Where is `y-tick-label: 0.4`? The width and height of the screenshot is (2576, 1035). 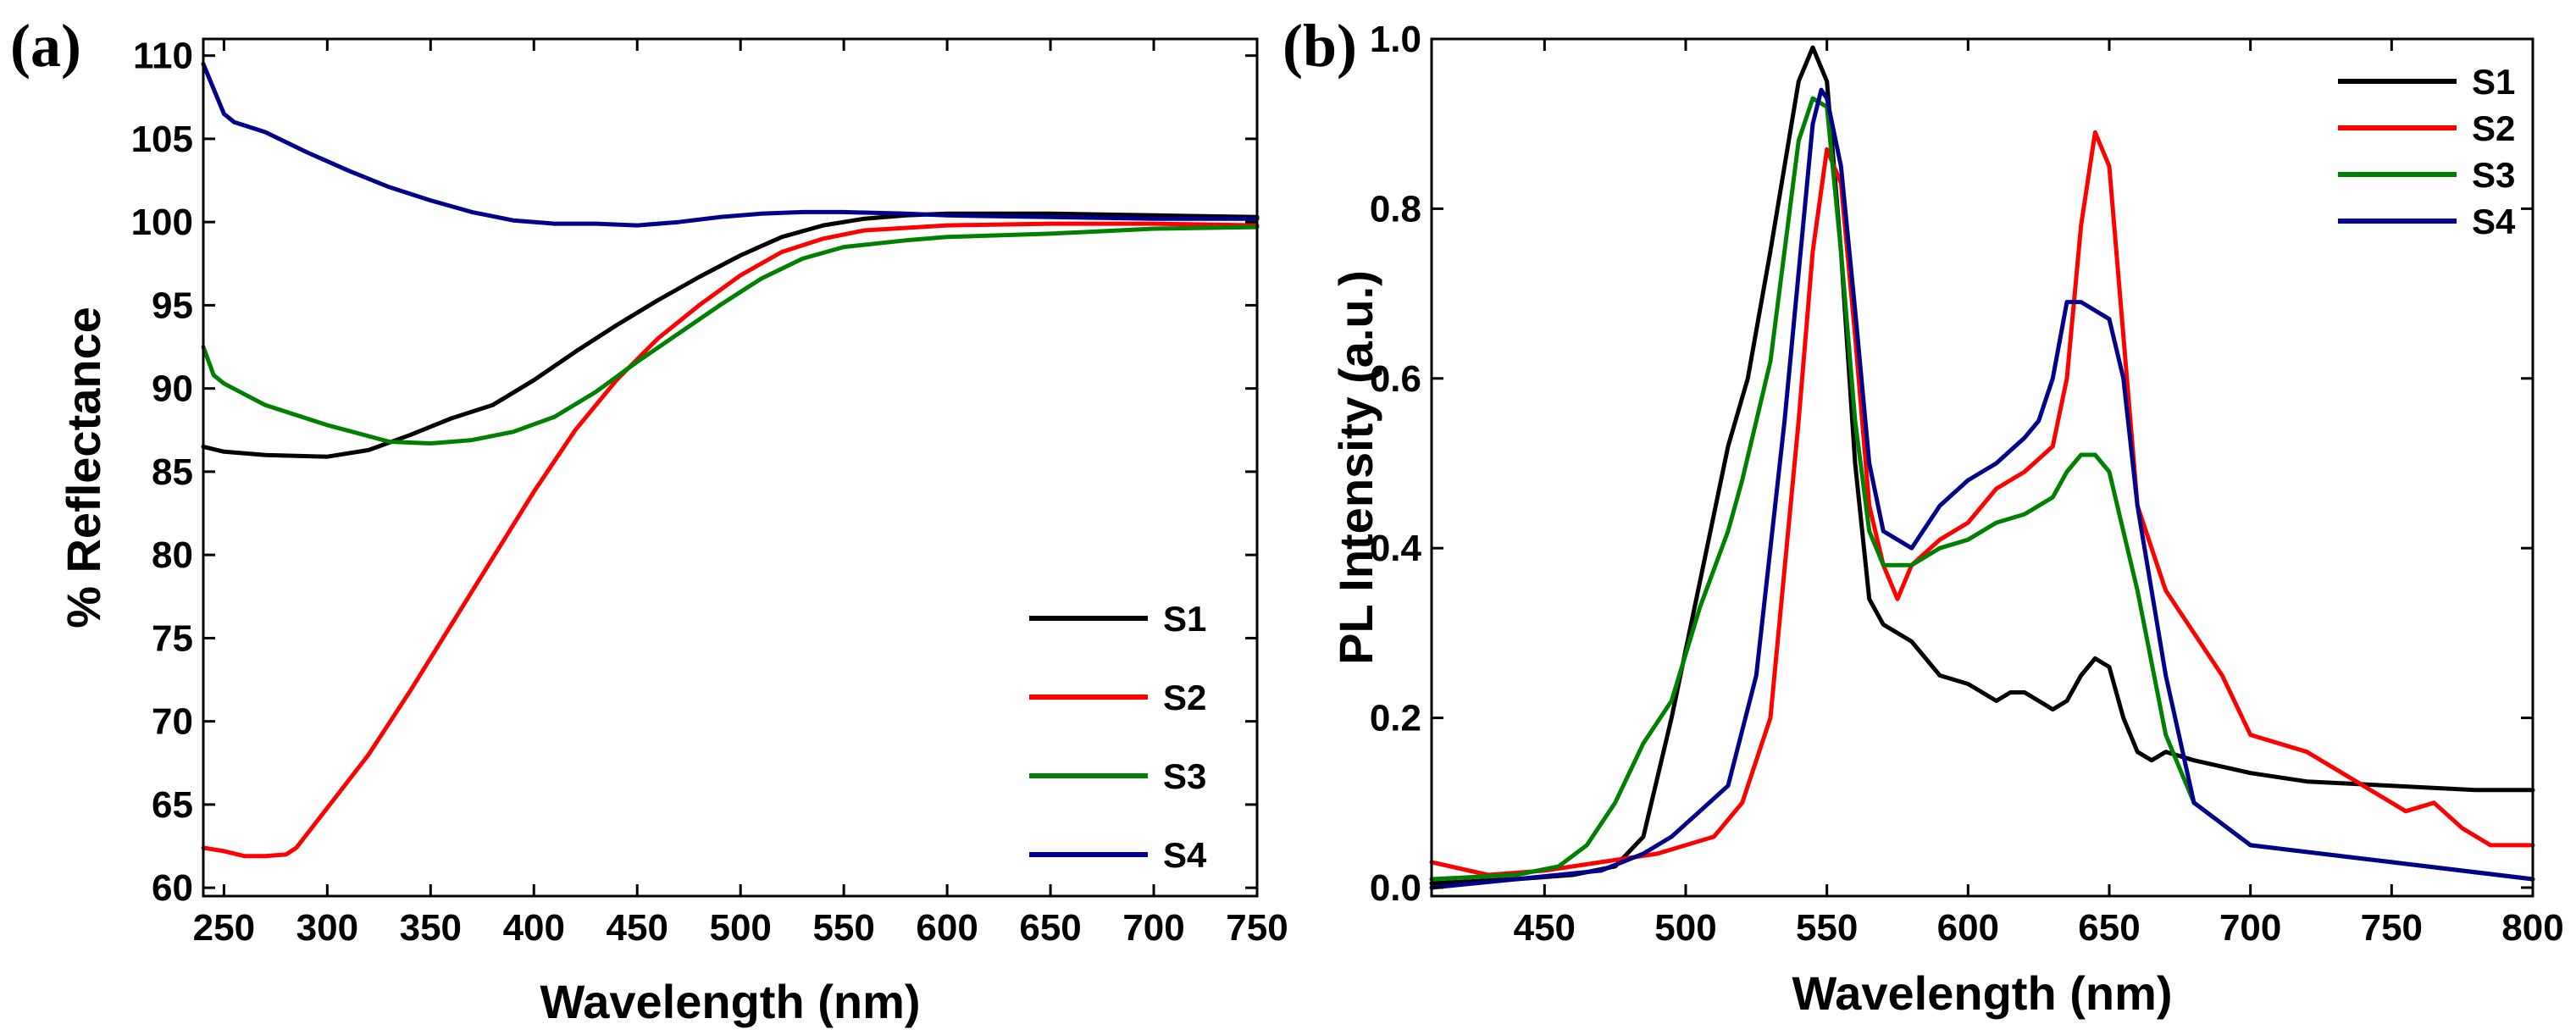
y-tick-label: 0.4 is located at coordinates (1396, 548).